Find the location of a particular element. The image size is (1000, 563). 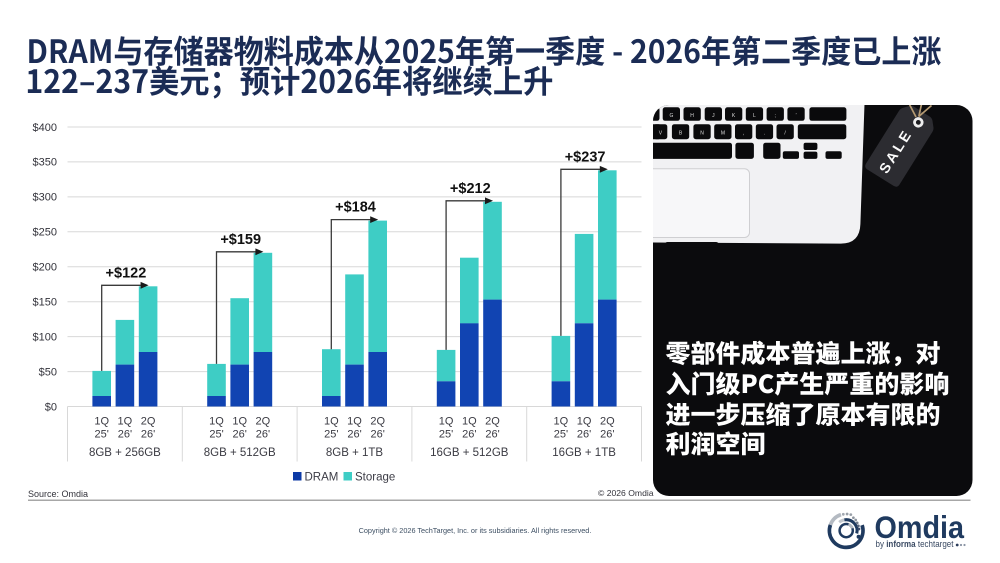

svg-text: +$122 is located at coordinates (126, 273).